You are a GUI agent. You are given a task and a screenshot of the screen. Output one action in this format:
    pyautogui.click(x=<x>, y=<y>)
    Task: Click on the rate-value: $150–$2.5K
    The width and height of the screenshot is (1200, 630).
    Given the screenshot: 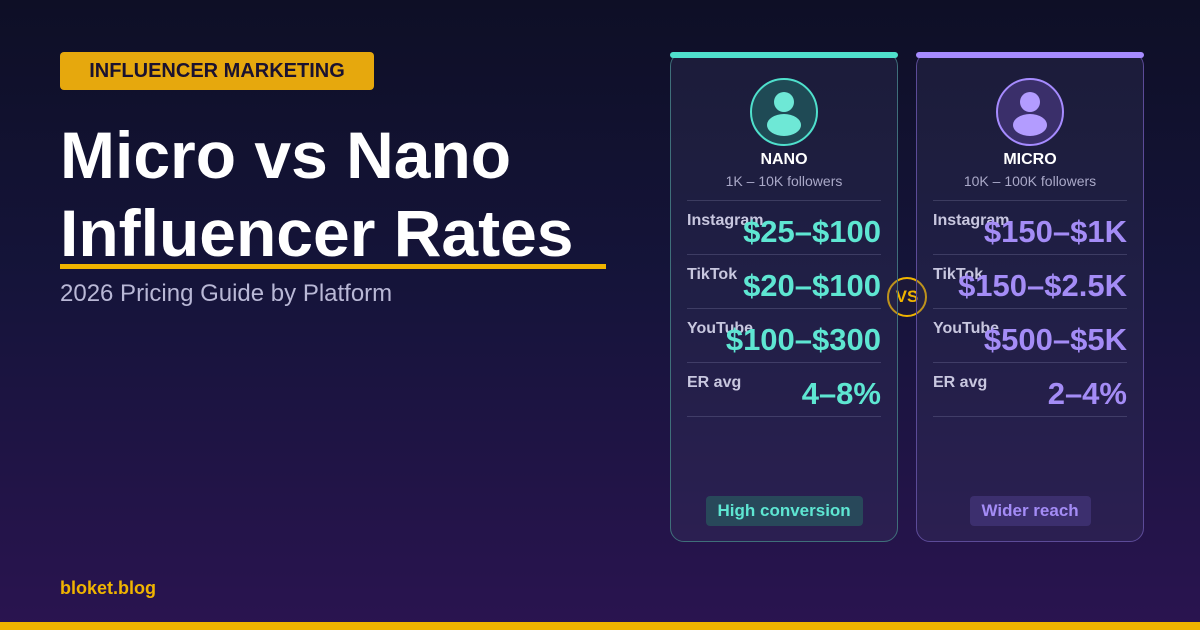 What is the action you would take?
    pyautogui.click(x=1042, y=285)
    